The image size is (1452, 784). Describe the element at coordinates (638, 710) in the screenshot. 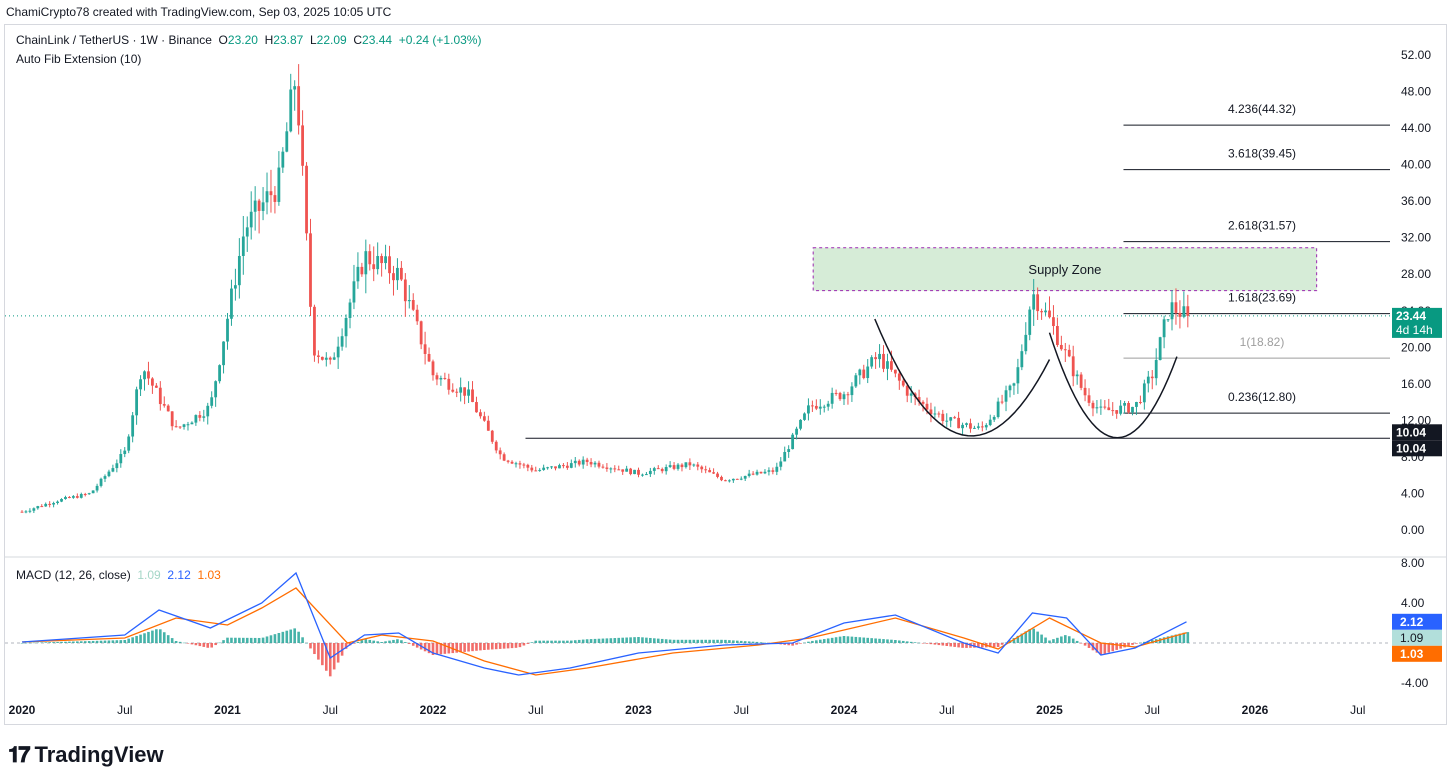

I see `time-axis-tick-label: 2023` at that location.